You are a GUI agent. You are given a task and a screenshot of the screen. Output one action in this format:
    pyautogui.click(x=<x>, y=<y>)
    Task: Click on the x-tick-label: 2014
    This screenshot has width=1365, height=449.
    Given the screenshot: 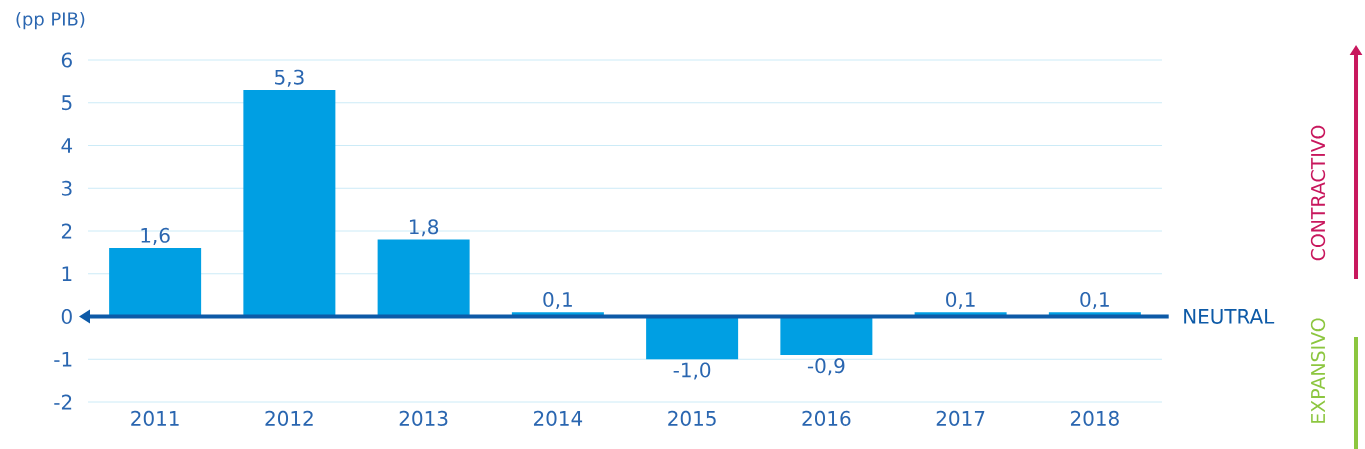 What is the action you would take?
    pyautogui.click(x=558, y=418)
    